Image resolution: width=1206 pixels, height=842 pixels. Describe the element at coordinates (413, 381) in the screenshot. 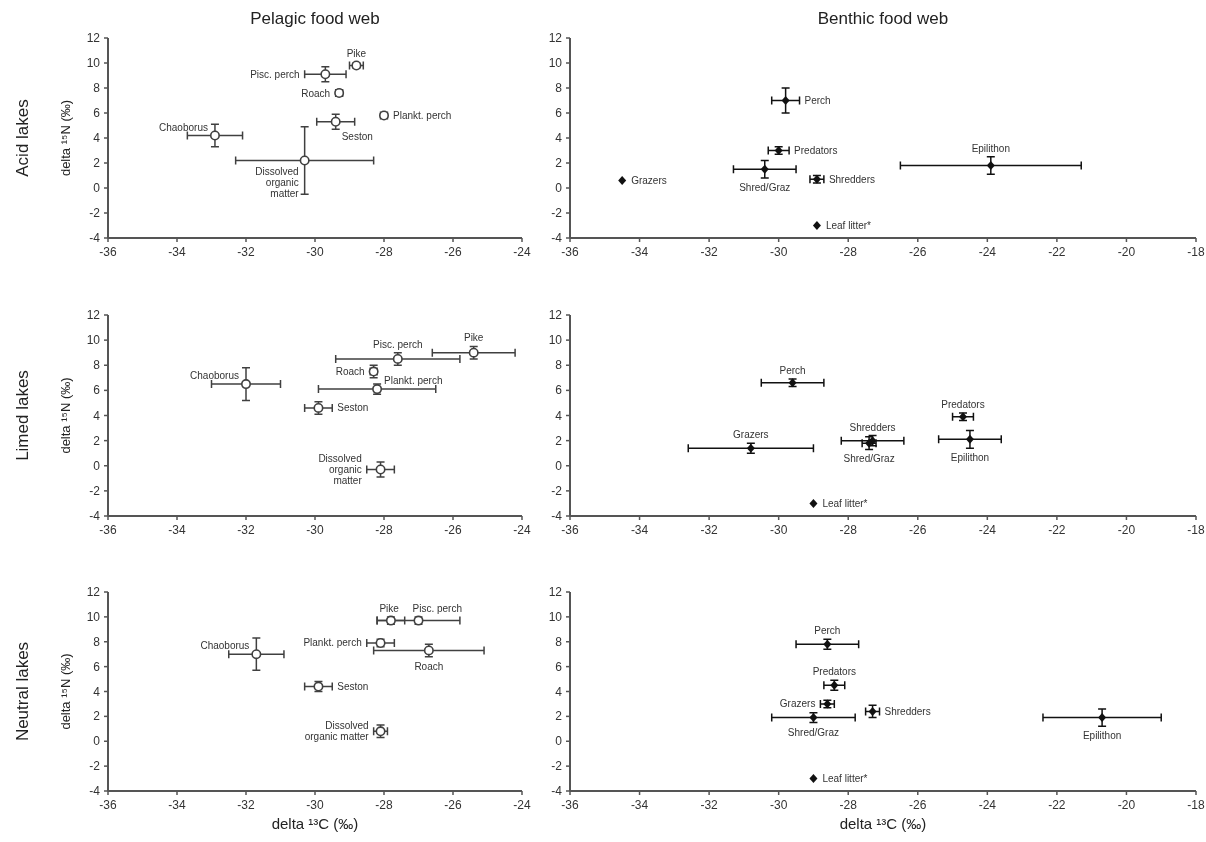

I see `annotation: Plankt. perch` at that location.